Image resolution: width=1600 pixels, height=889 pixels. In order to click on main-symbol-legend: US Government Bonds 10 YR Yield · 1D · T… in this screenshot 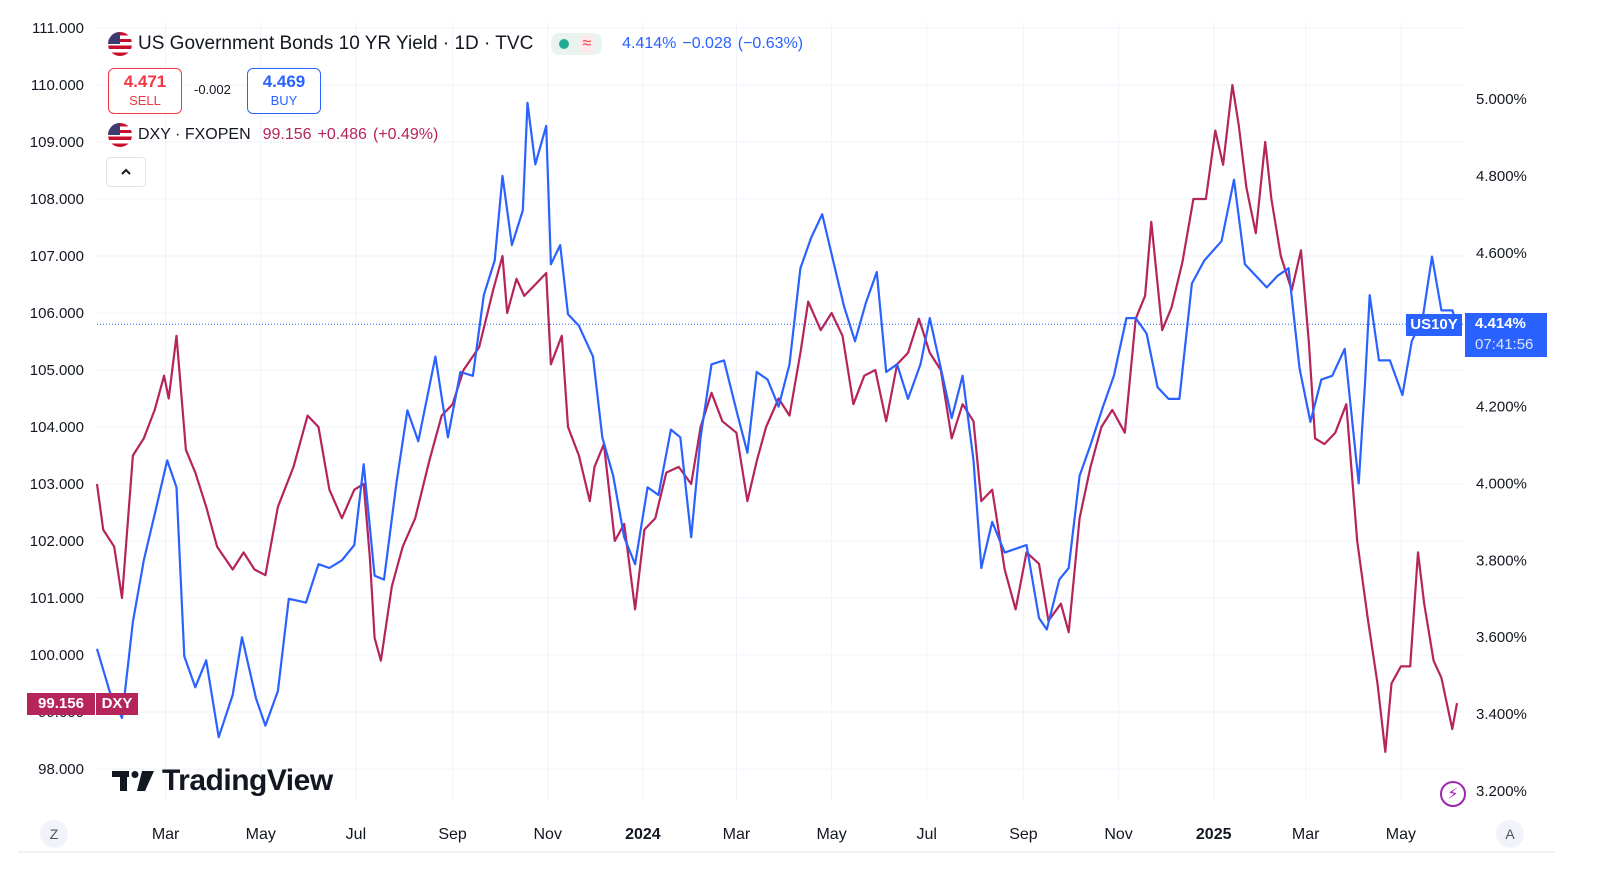, I will do `click(455, 44)`.